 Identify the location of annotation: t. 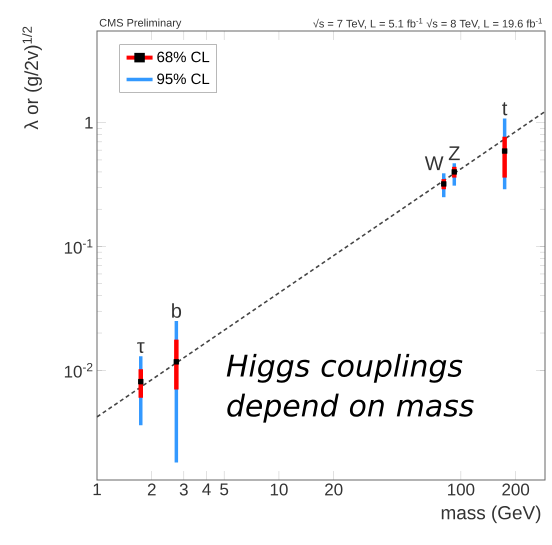
(505, 109).